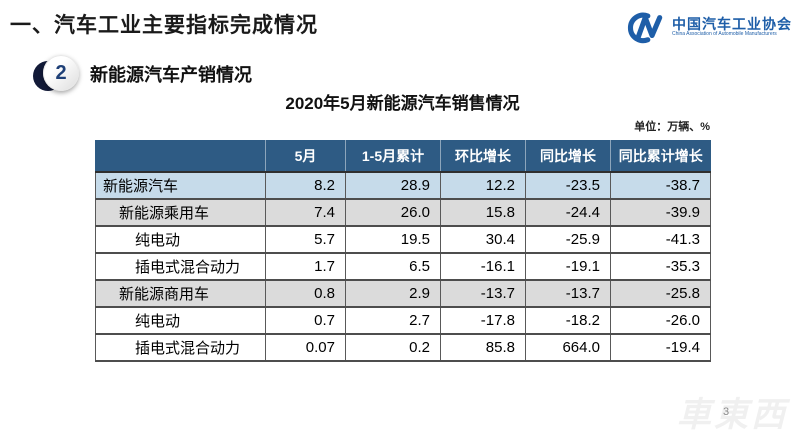  I want to click on cell: 2.9, so click(393, 294).